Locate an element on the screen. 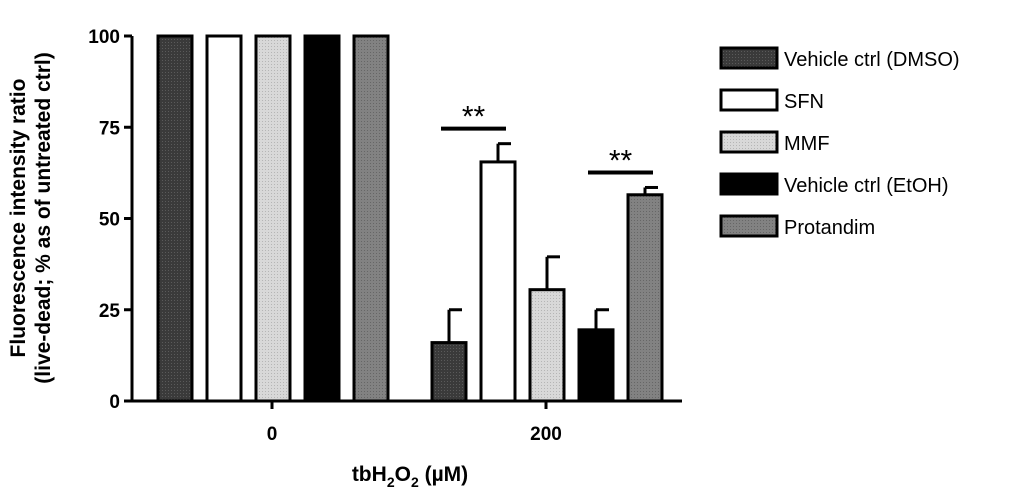 This screenshot has height=499, width=1024. y-tick-label: 25 is located at coordinates (110, 311).